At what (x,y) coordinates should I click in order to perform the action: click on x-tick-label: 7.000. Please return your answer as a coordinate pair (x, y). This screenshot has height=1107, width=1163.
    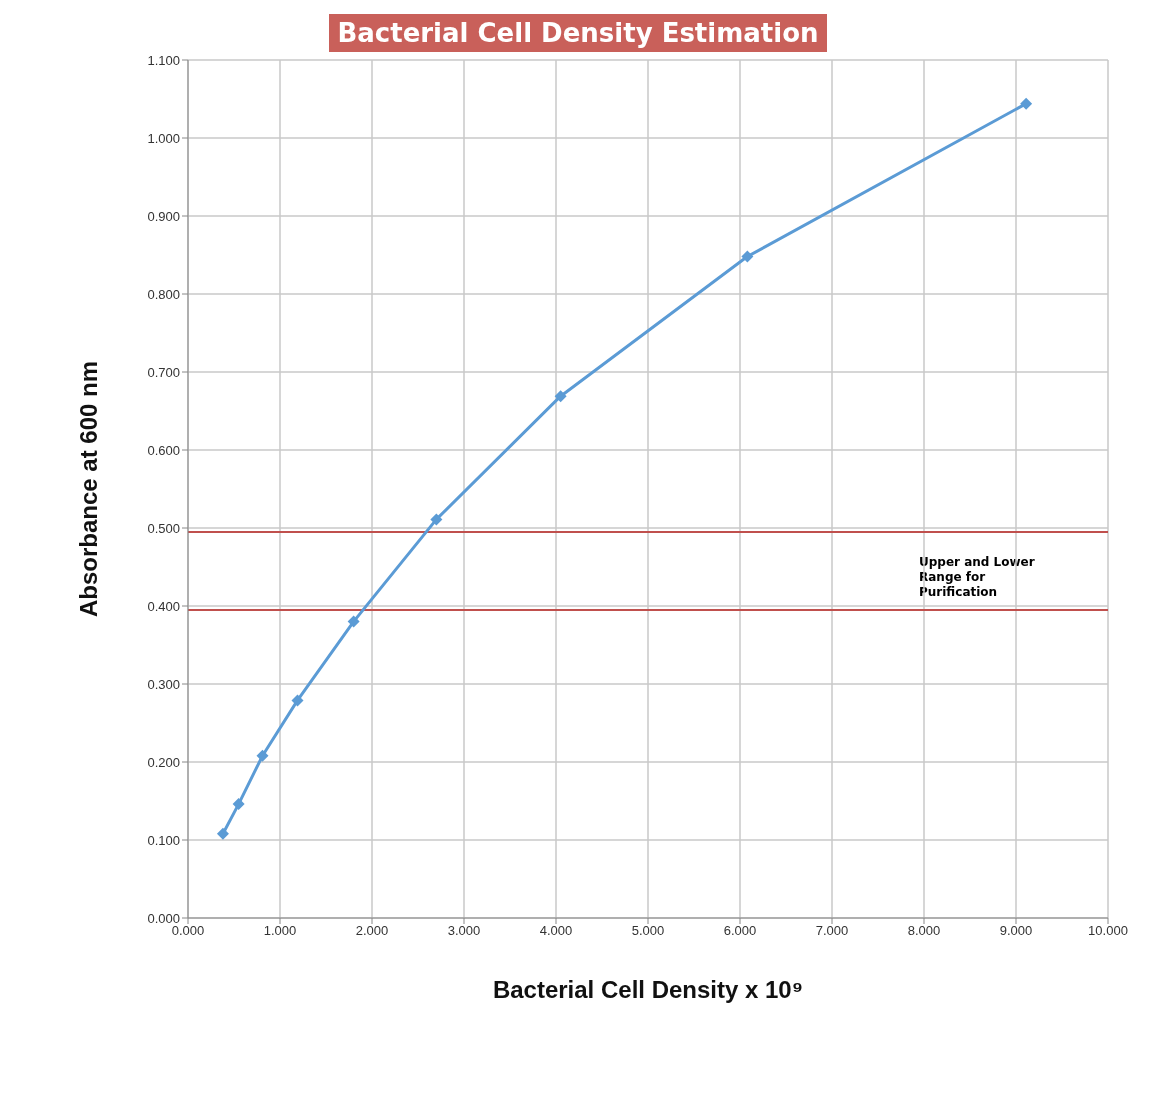
    Looking at the image, I should click on (832, 931).